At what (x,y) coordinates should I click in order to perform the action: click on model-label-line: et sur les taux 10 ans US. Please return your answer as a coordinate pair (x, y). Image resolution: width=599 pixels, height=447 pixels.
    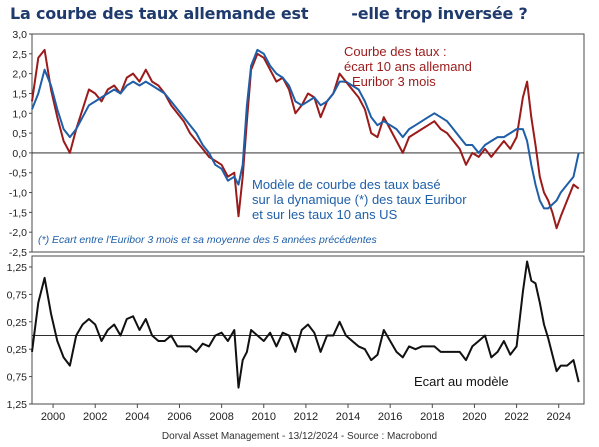
    Looking at the image, I should click on (325, 214).